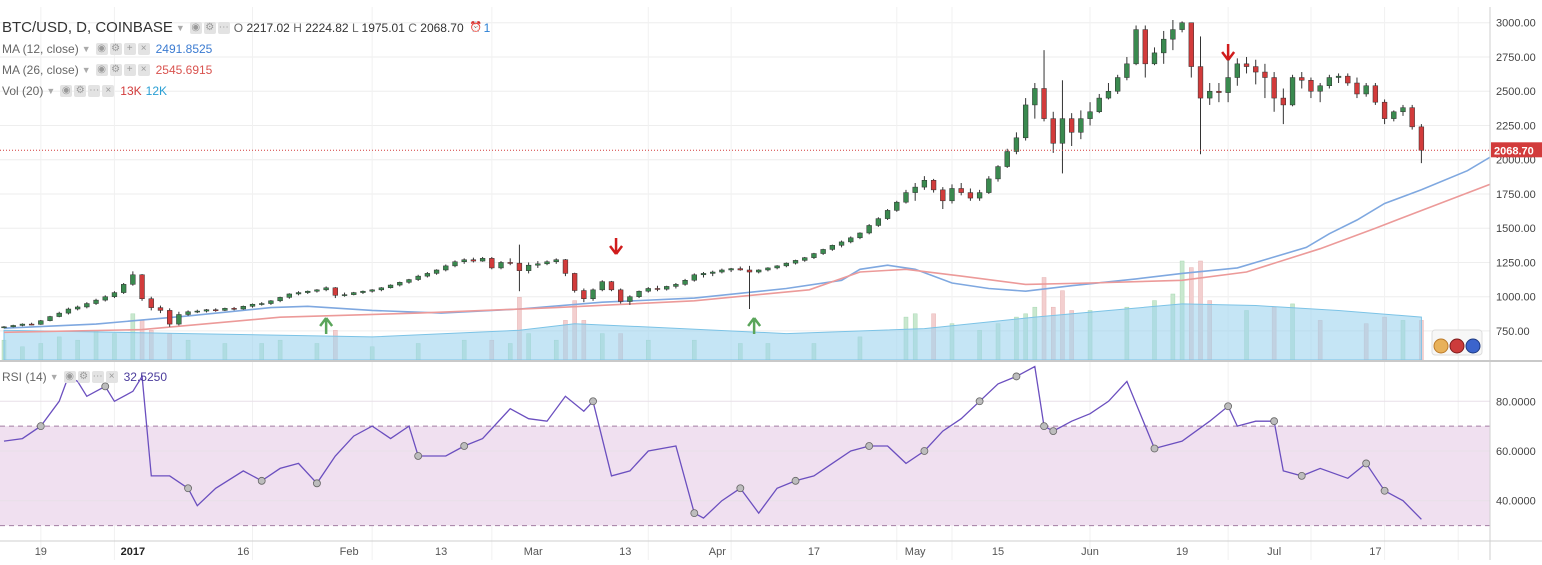 The image size is (1542, 565). I want to click on ma12-label: MA (12, close), so click(40, 49).